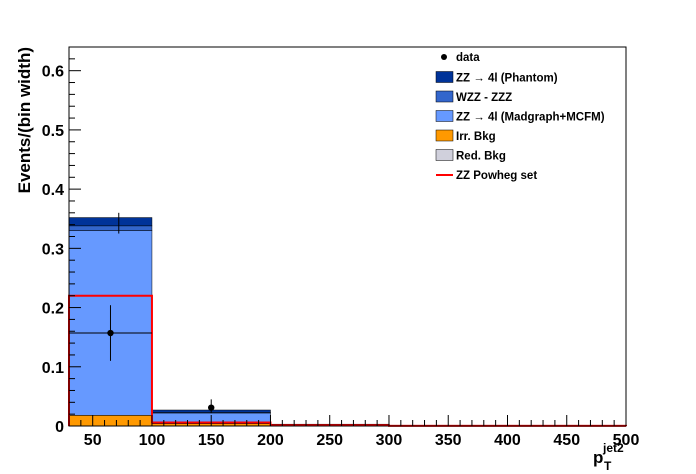  What do you see at coordinates (53, 249) in the screenshot?
I see `y-tick-label-3: 0.3` at bounding box center [53, 249].